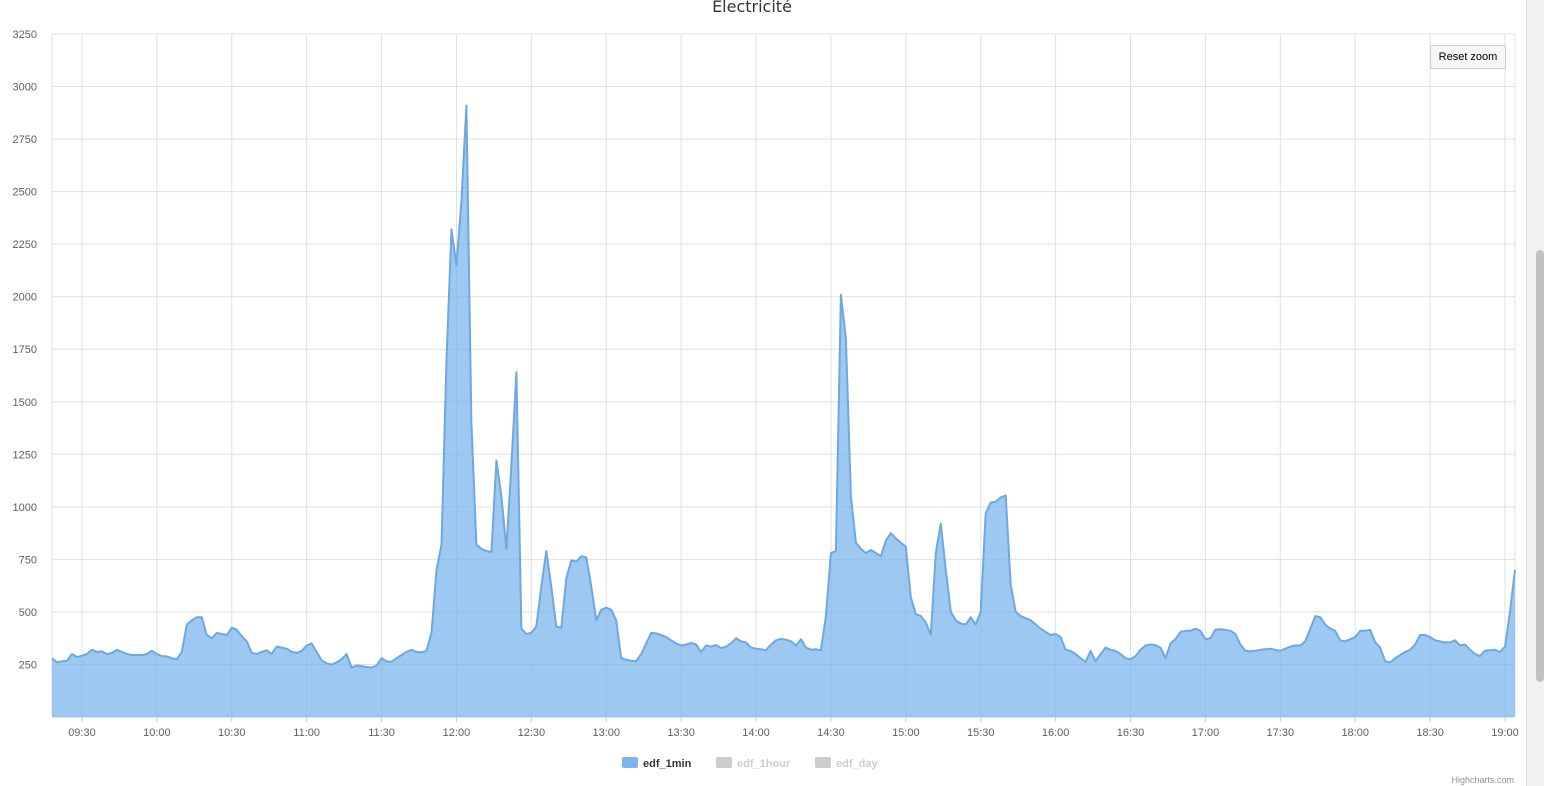  What do you see at coordinates (1505, 733) in the screenshot?
I see `x-tick-label: 19:00` at bounding box center [1505, 733].